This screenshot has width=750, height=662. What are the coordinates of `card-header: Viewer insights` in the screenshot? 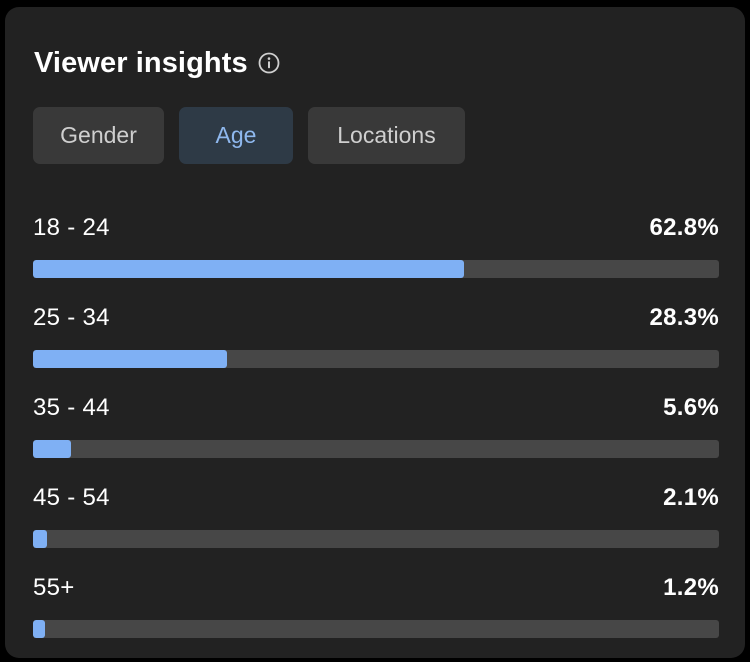 It's located at (157, 63).